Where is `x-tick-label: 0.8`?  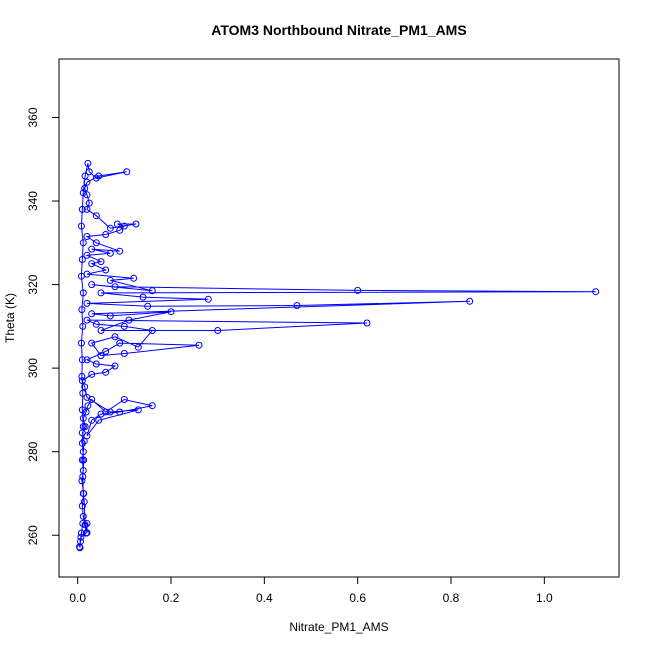 x-tick-label: 0.8 is located at coordinates (451, 598).